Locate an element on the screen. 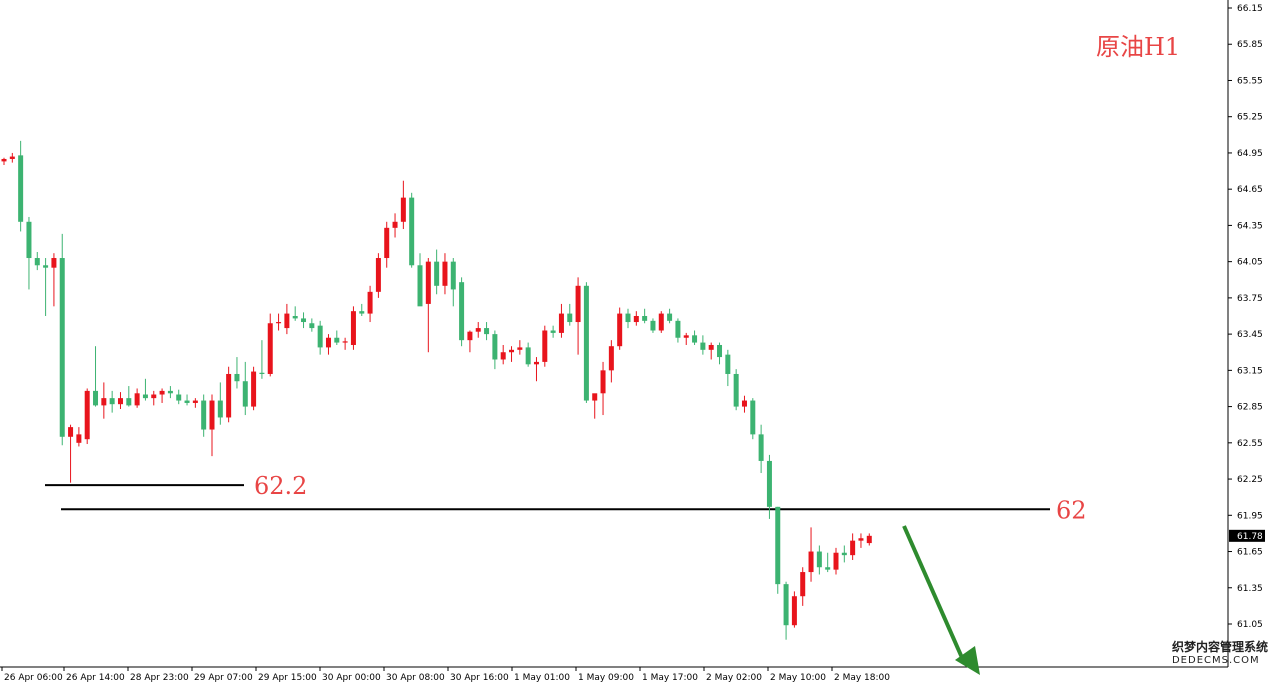  y-tick-label: 61.65 is located at coordinates (1250, 553).